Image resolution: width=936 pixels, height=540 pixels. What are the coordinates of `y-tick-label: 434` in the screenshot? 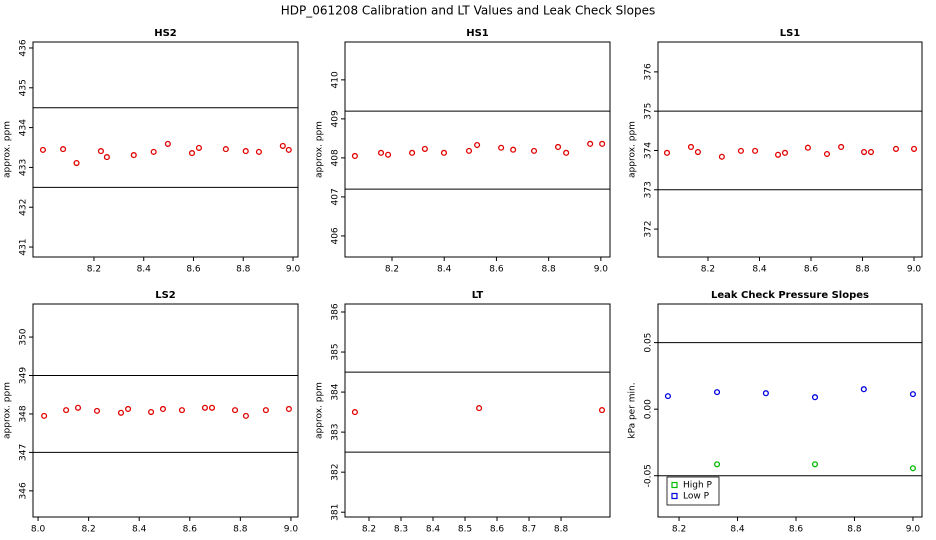 It's located at (24, 127).